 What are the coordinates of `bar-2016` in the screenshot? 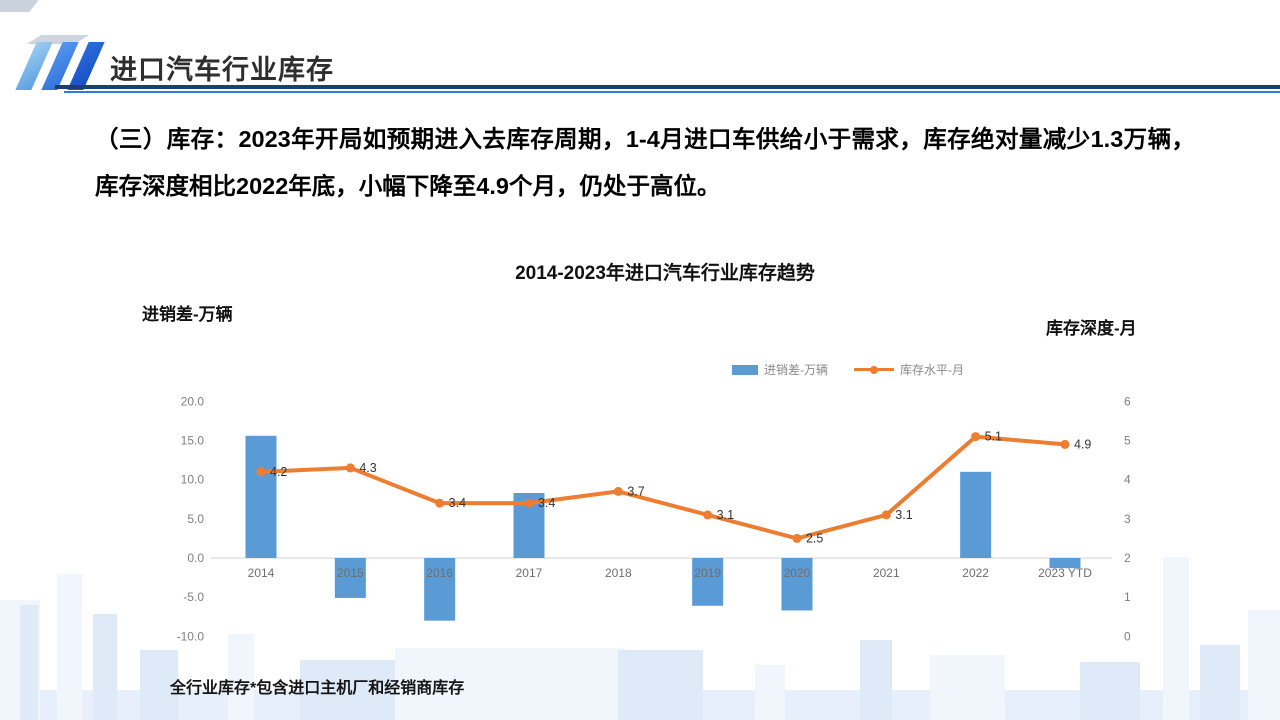 It's located at (440, 589).